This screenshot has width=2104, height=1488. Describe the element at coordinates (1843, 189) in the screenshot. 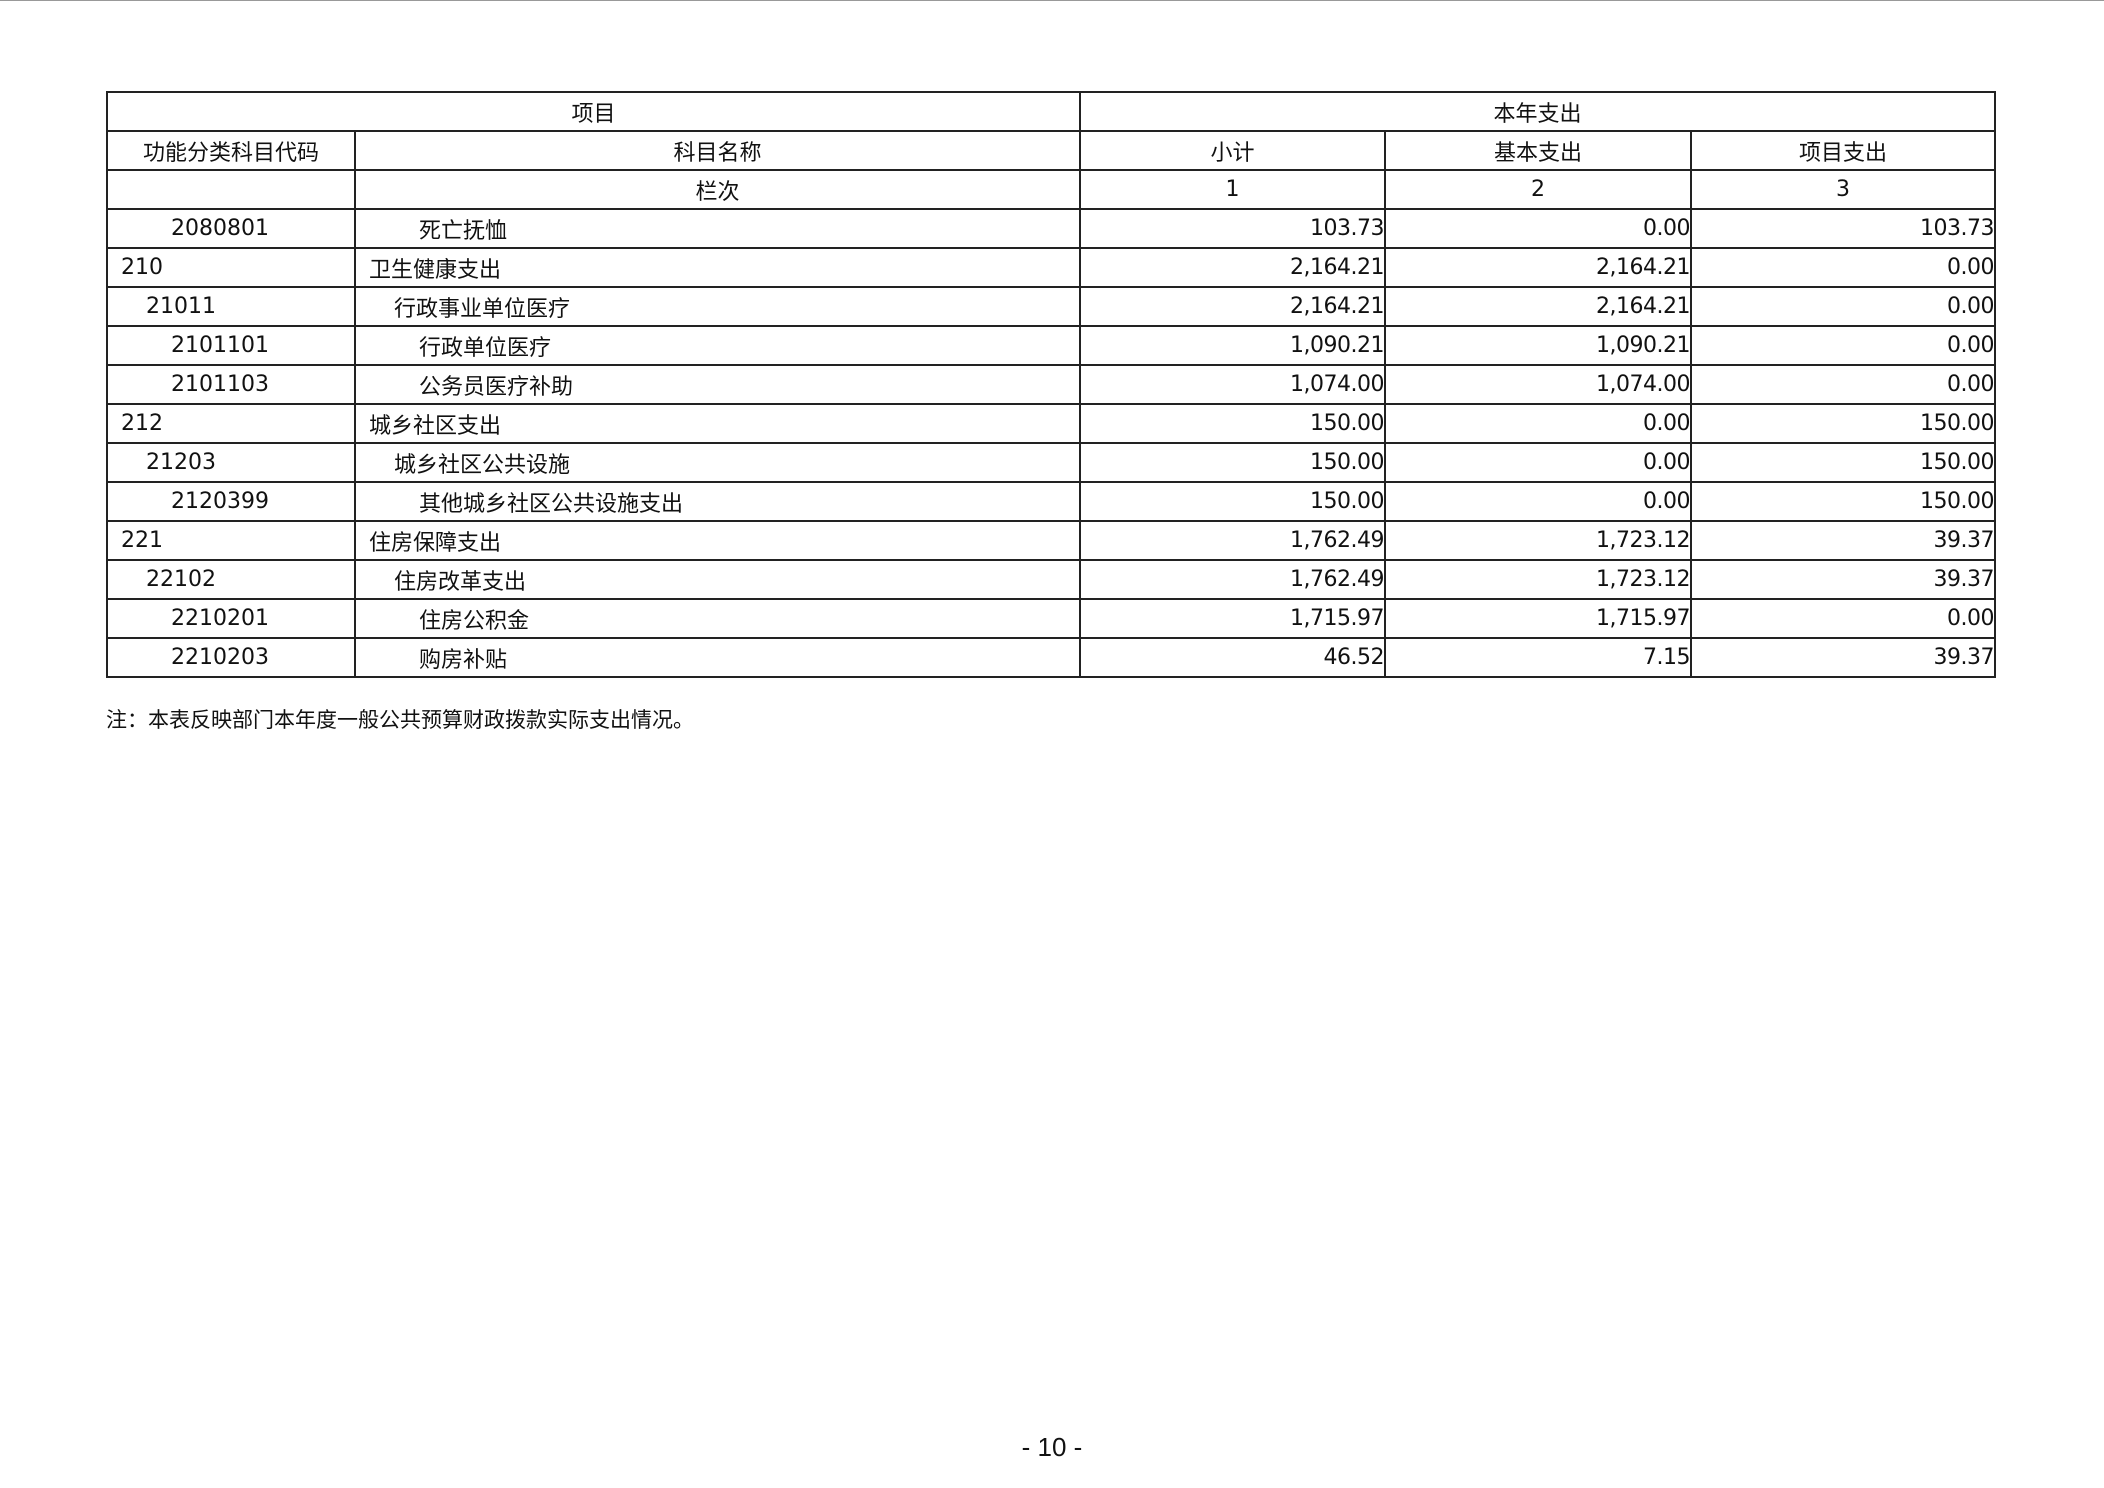

I see `index-3: 3` at that location.